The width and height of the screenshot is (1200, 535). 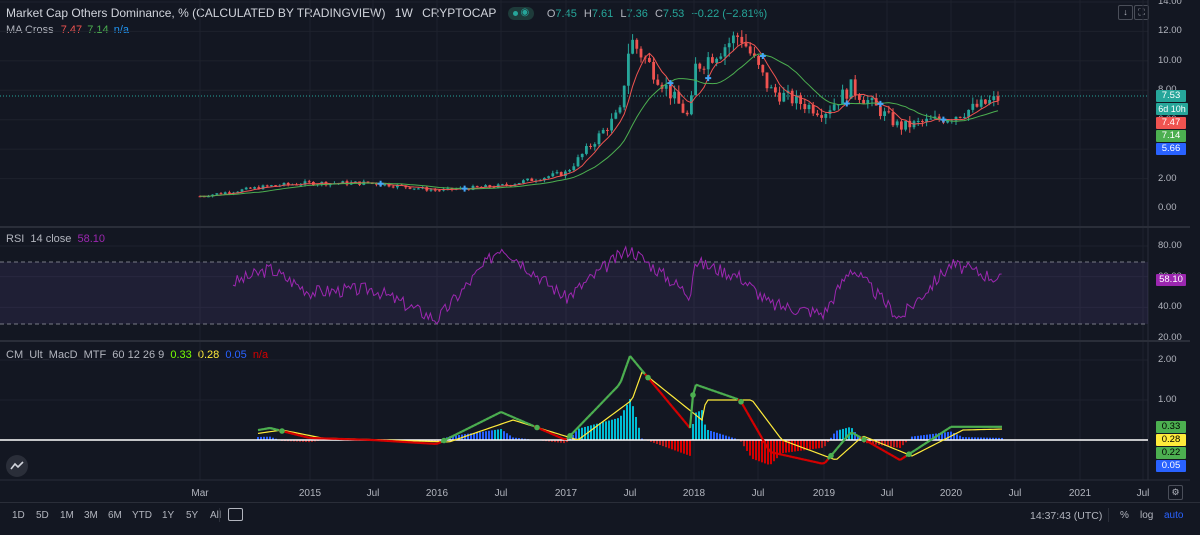 What do you see at coordinates (1167, 207) in the screenshot?
I see `price-axis-tick: 0.00` at bounding box center [1167, 207].